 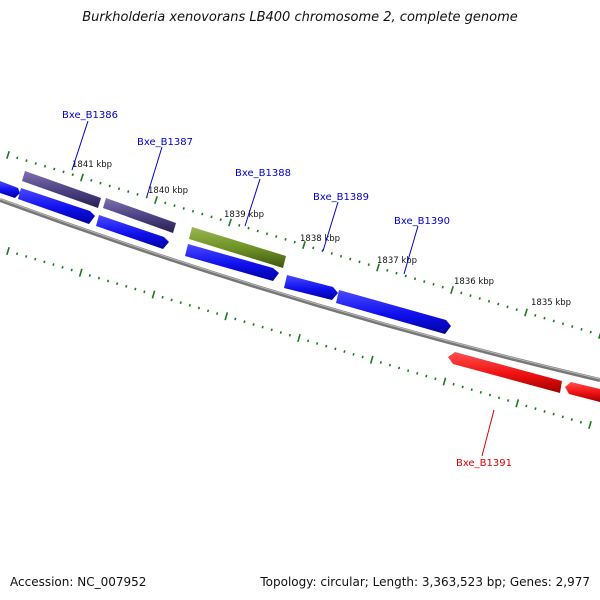 I want to click on gene-bxe-b1386, so click(x=61, y=189).